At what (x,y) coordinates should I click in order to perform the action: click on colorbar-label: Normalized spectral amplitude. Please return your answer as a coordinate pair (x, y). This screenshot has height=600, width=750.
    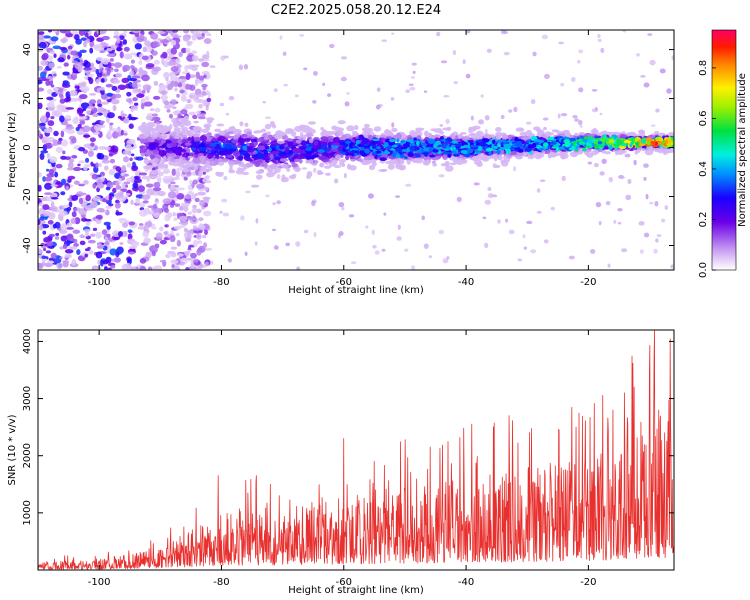
    Looking at the image, I should click on (742, 150).